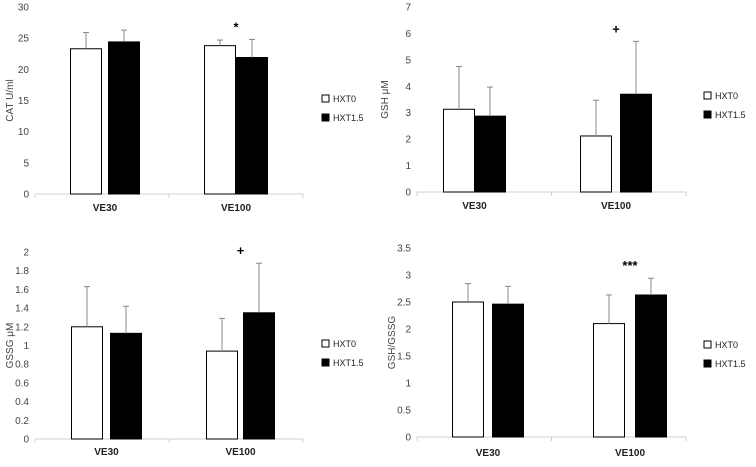 Image resolution: width=756 pixels, height=467 pixels. What do you see at coordinates (22, 309) in the screenshot?
I see `y-tick-label: 1.4` at bounding box center [22, 309].